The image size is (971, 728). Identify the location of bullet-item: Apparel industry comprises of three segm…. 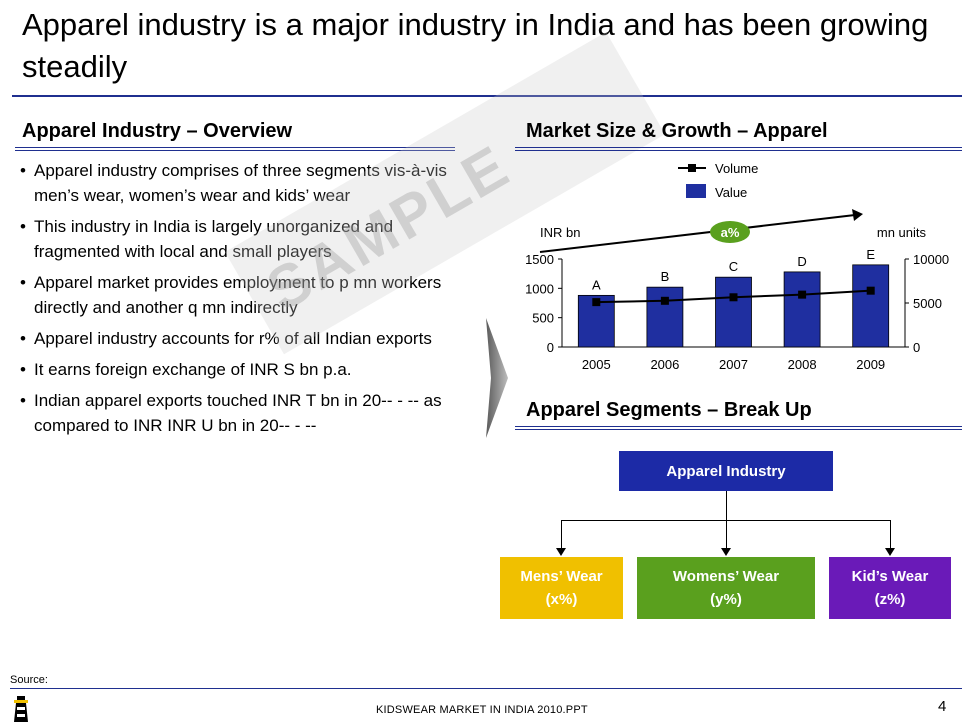
(235, 183).